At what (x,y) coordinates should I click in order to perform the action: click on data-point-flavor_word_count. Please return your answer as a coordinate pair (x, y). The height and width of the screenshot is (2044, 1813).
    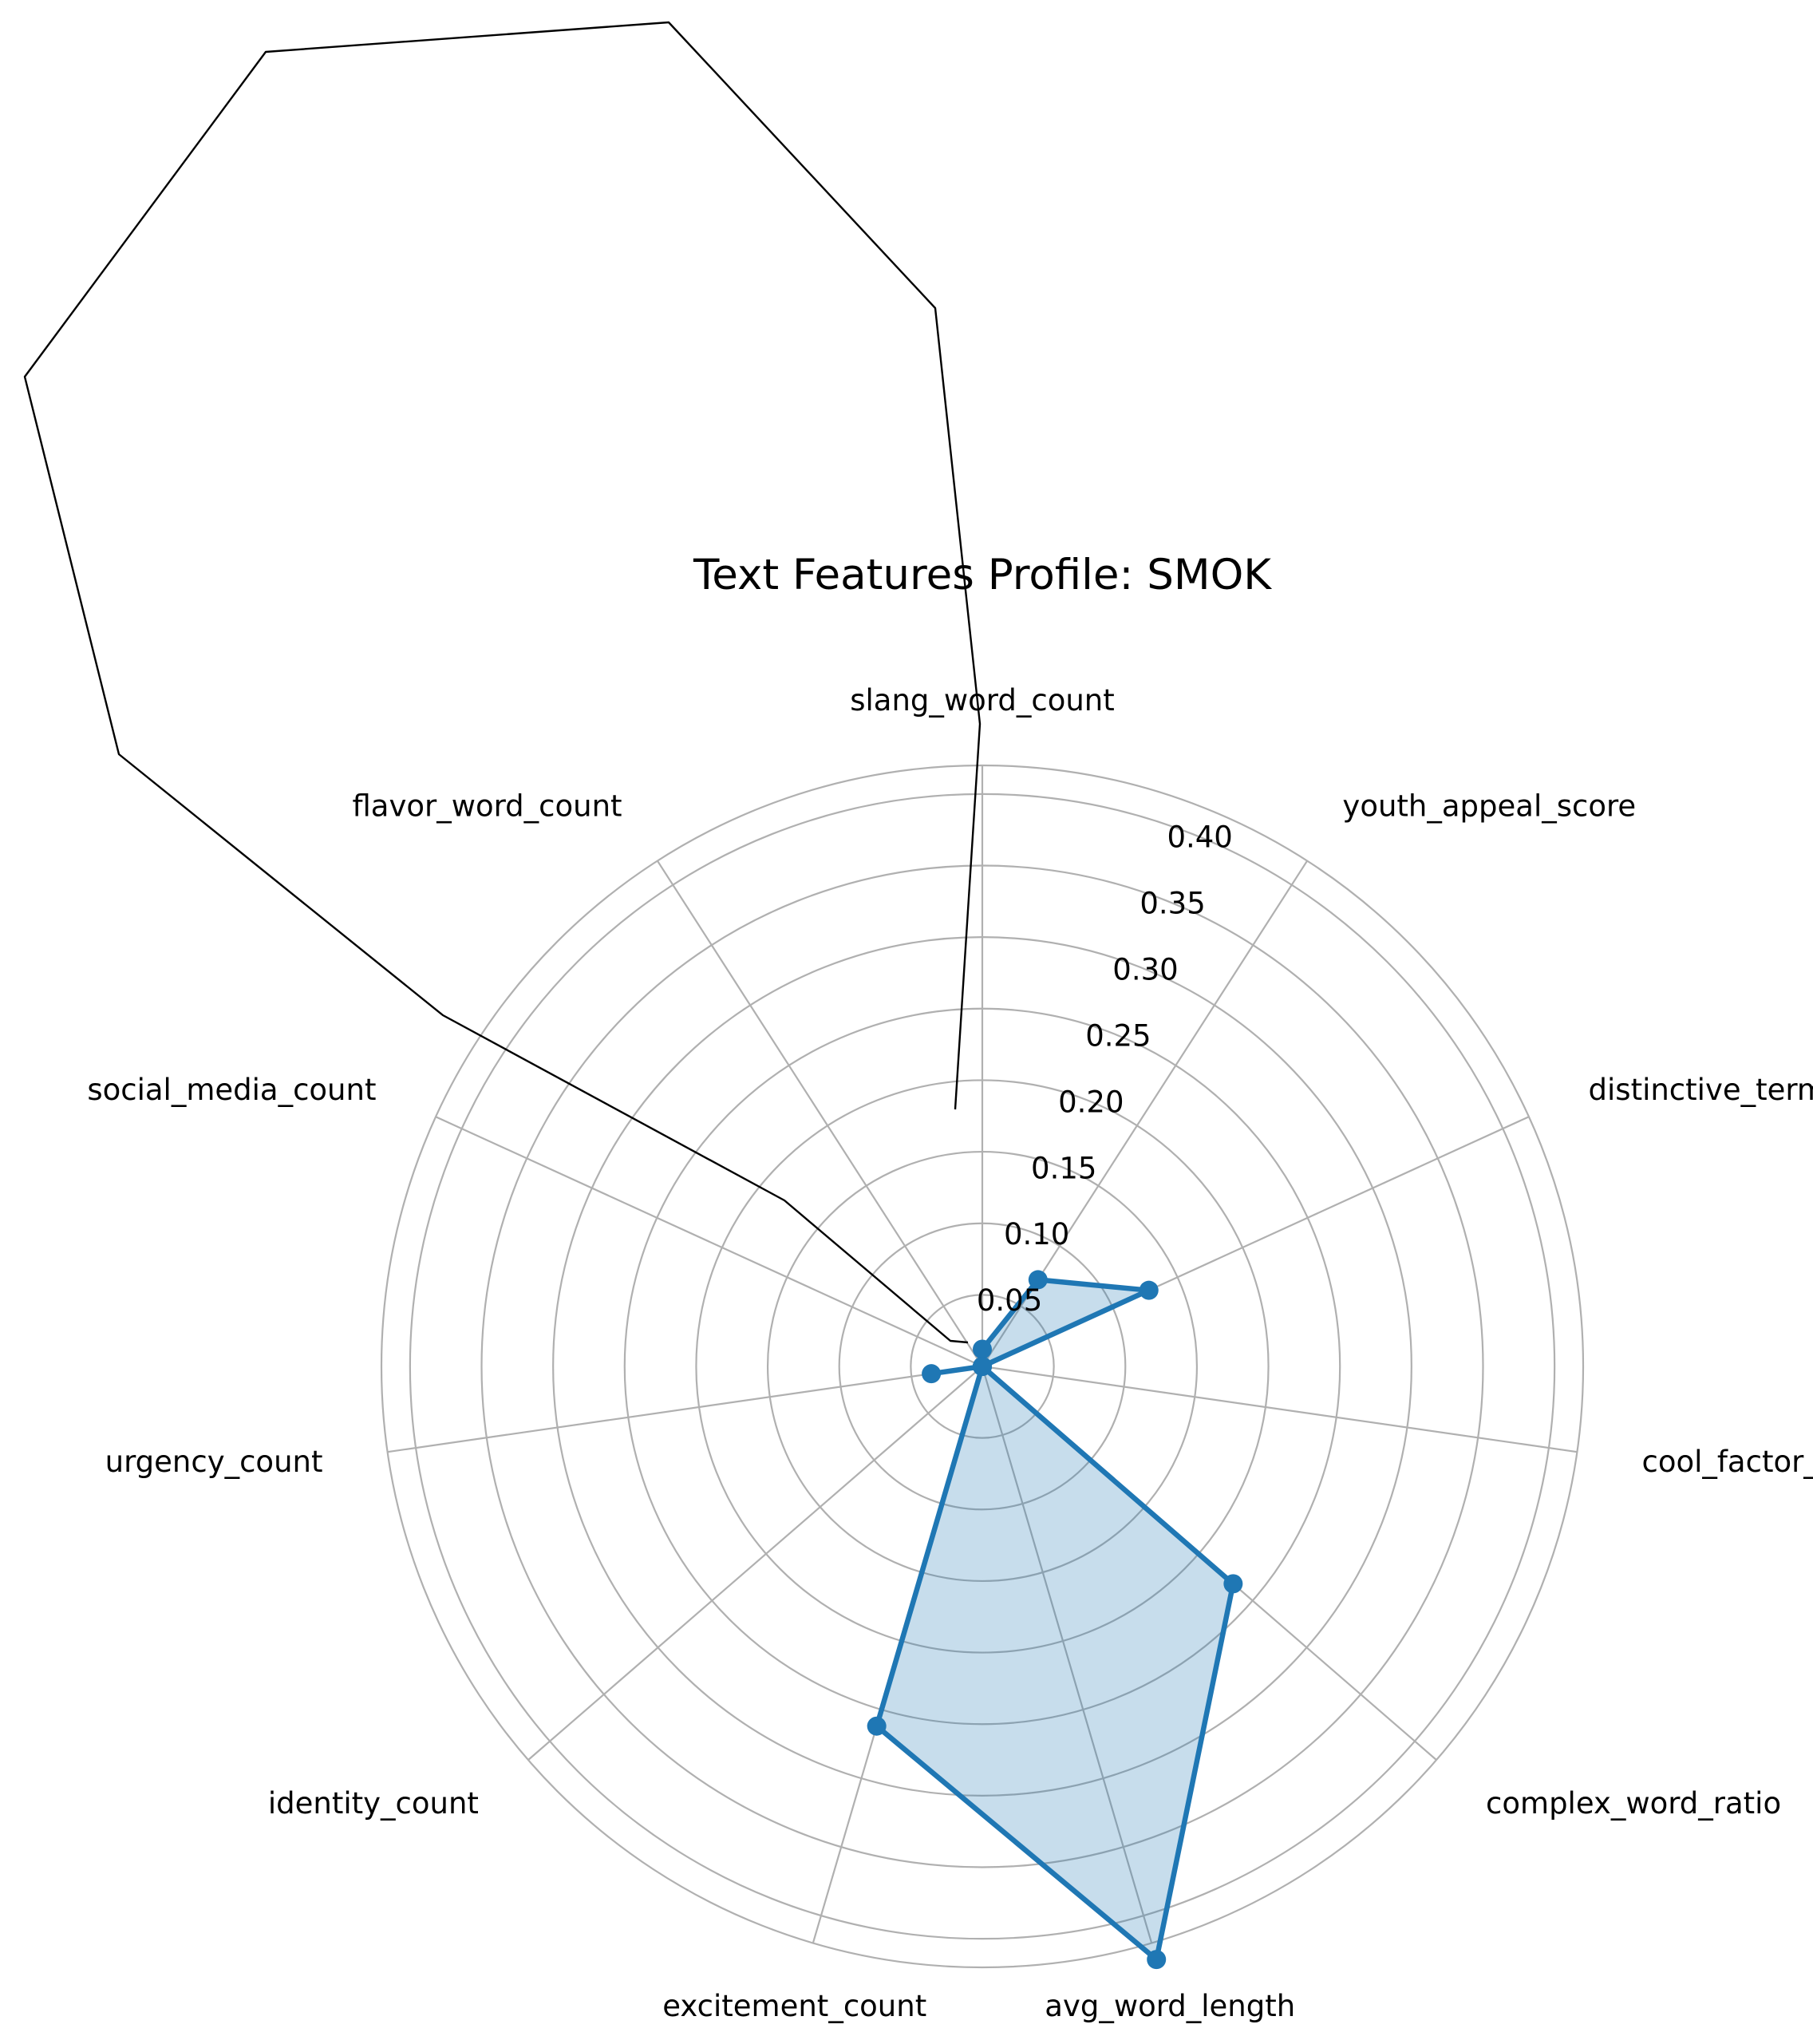
    Looking at the image, I should click on (982, 1366).